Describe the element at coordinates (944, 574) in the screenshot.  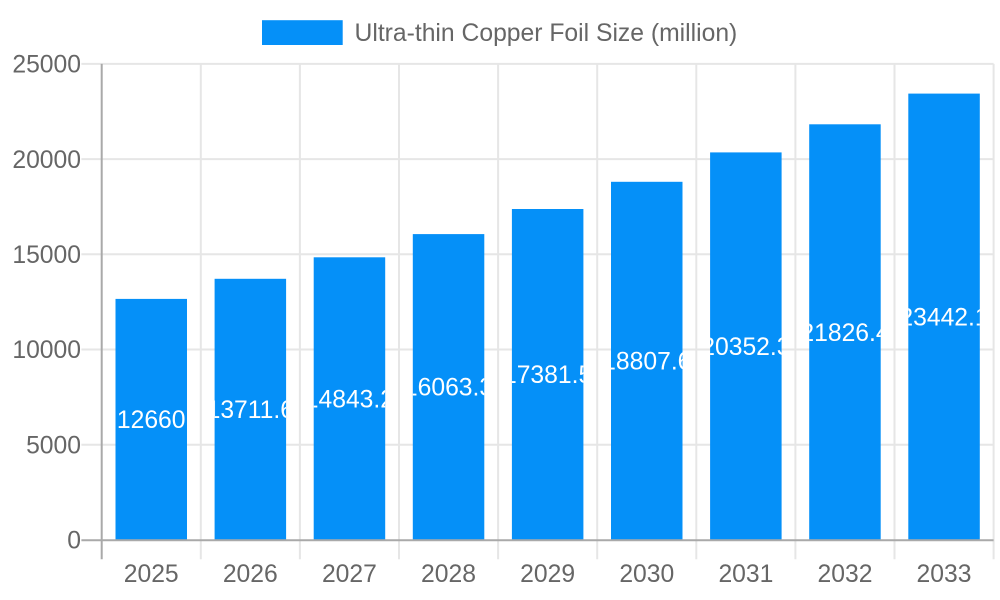
I see `svg-text: 2033` at that location.